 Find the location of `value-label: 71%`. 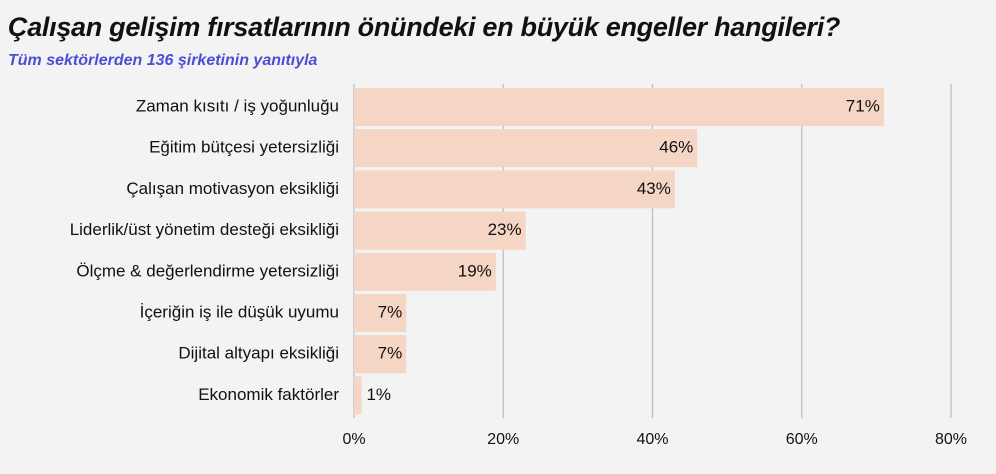

value-label: 71% is located at coordinates (863, 105).